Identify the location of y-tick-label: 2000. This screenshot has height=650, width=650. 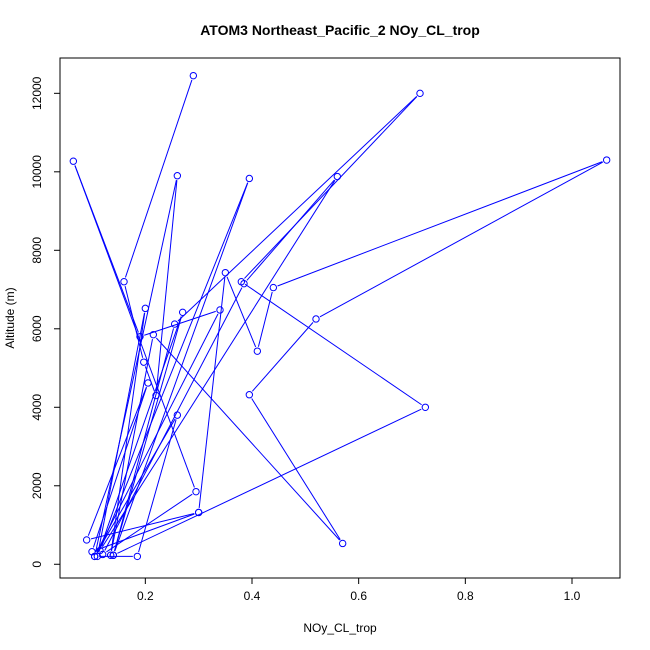
(37, 485).